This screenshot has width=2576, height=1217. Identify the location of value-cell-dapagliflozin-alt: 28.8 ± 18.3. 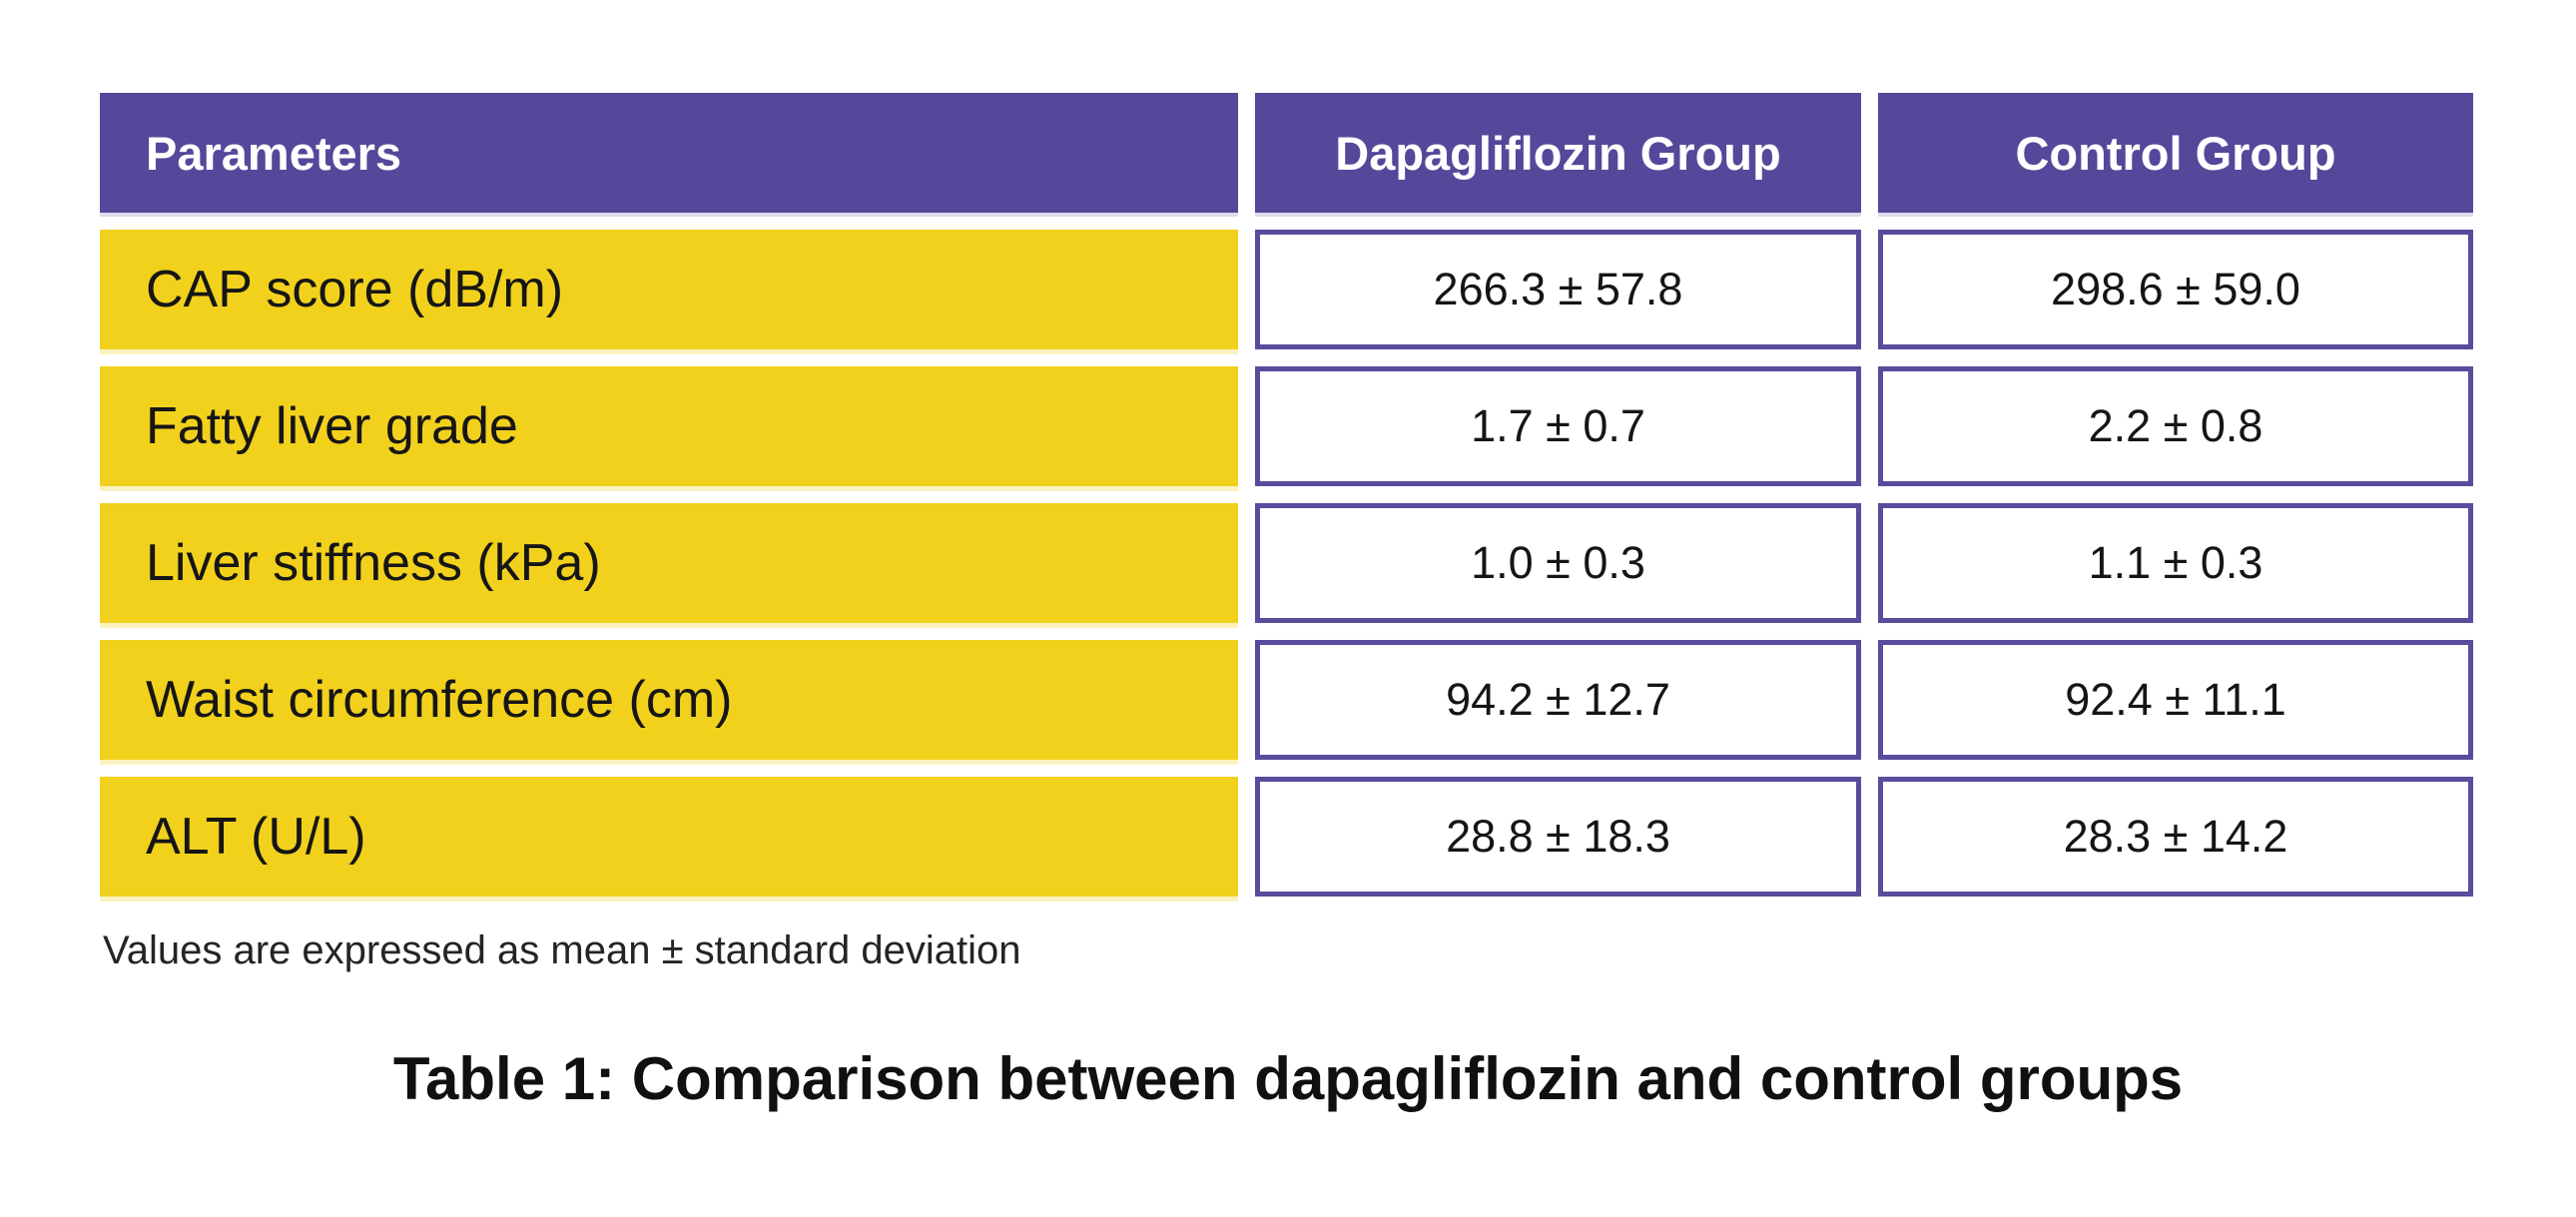
(1558, 837).